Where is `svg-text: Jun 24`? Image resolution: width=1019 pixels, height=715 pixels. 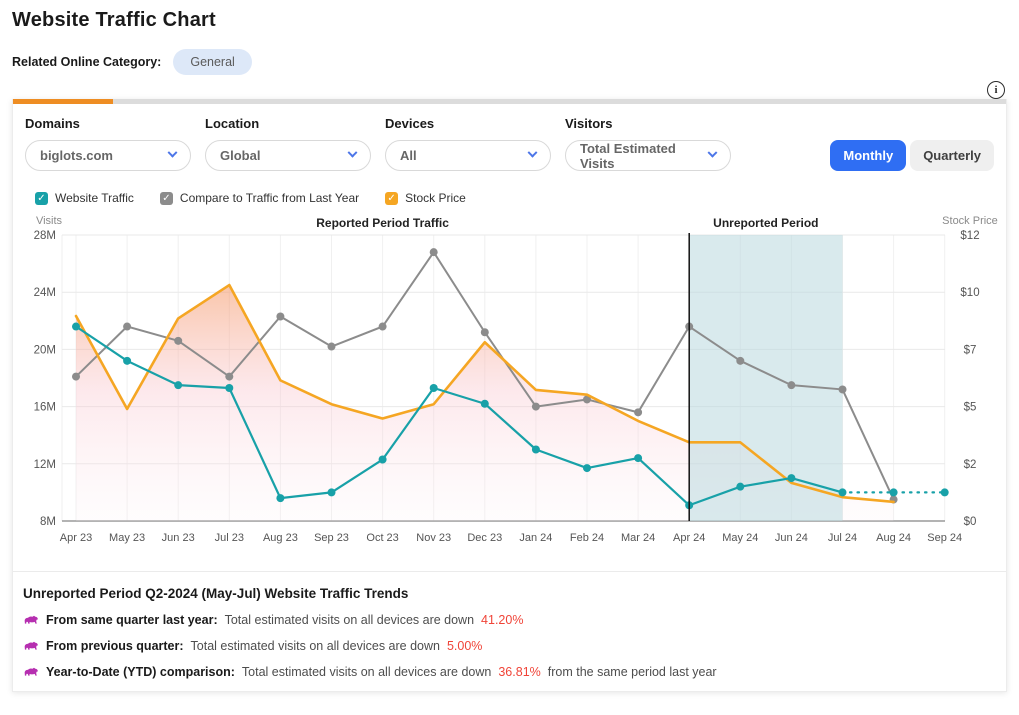
svg-text: Jun 24 is located at coordinates (791, 538).